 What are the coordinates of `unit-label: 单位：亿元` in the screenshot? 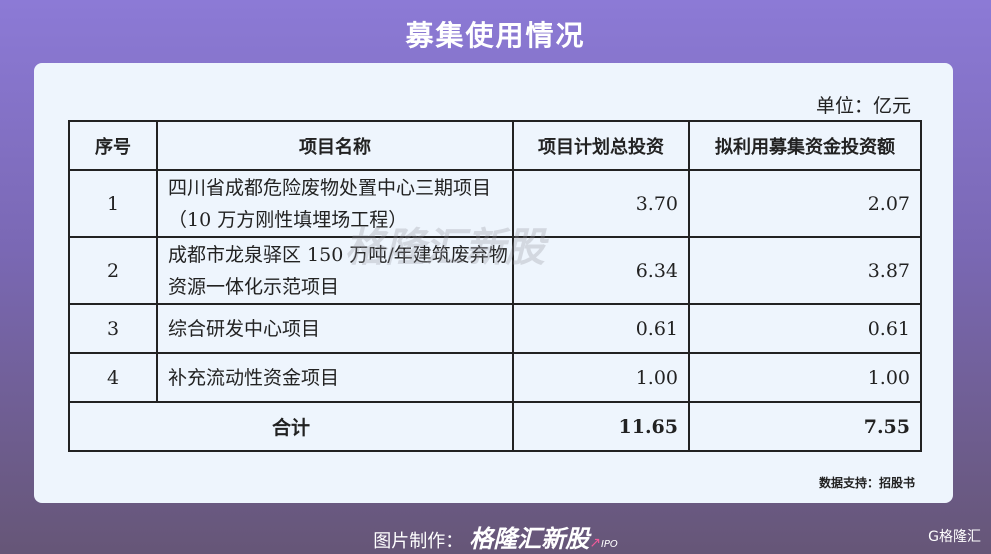 It's located at (863, 106).